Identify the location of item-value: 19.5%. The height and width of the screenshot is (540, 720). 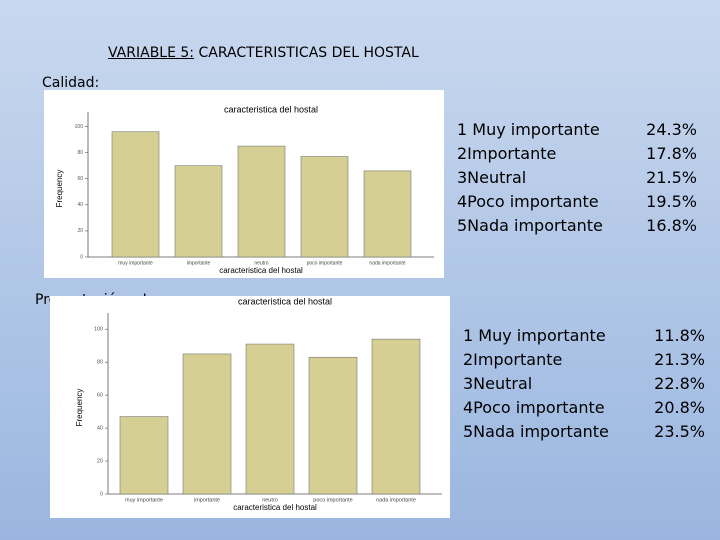
(671, 201).